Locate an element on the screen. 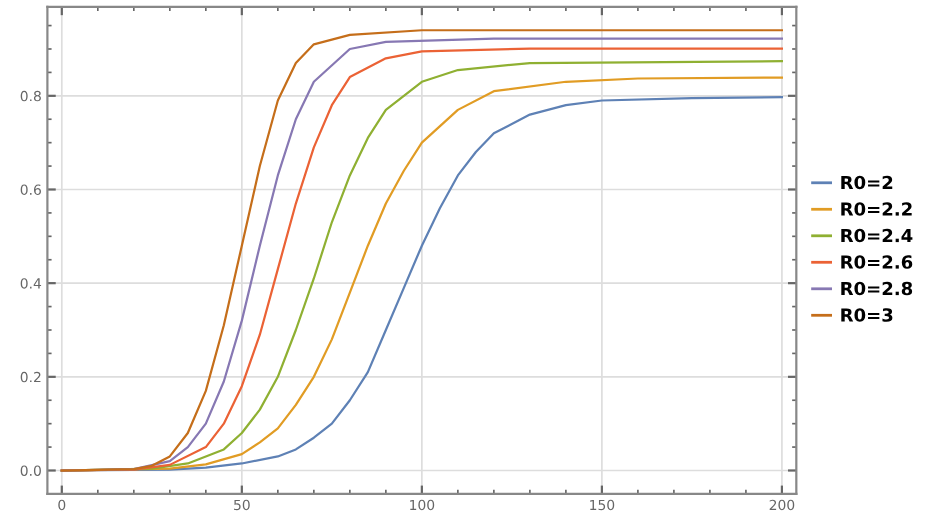 This screenshot has width=948, height=526. legend-label: R0=3 is located at coordinates (867, 315).